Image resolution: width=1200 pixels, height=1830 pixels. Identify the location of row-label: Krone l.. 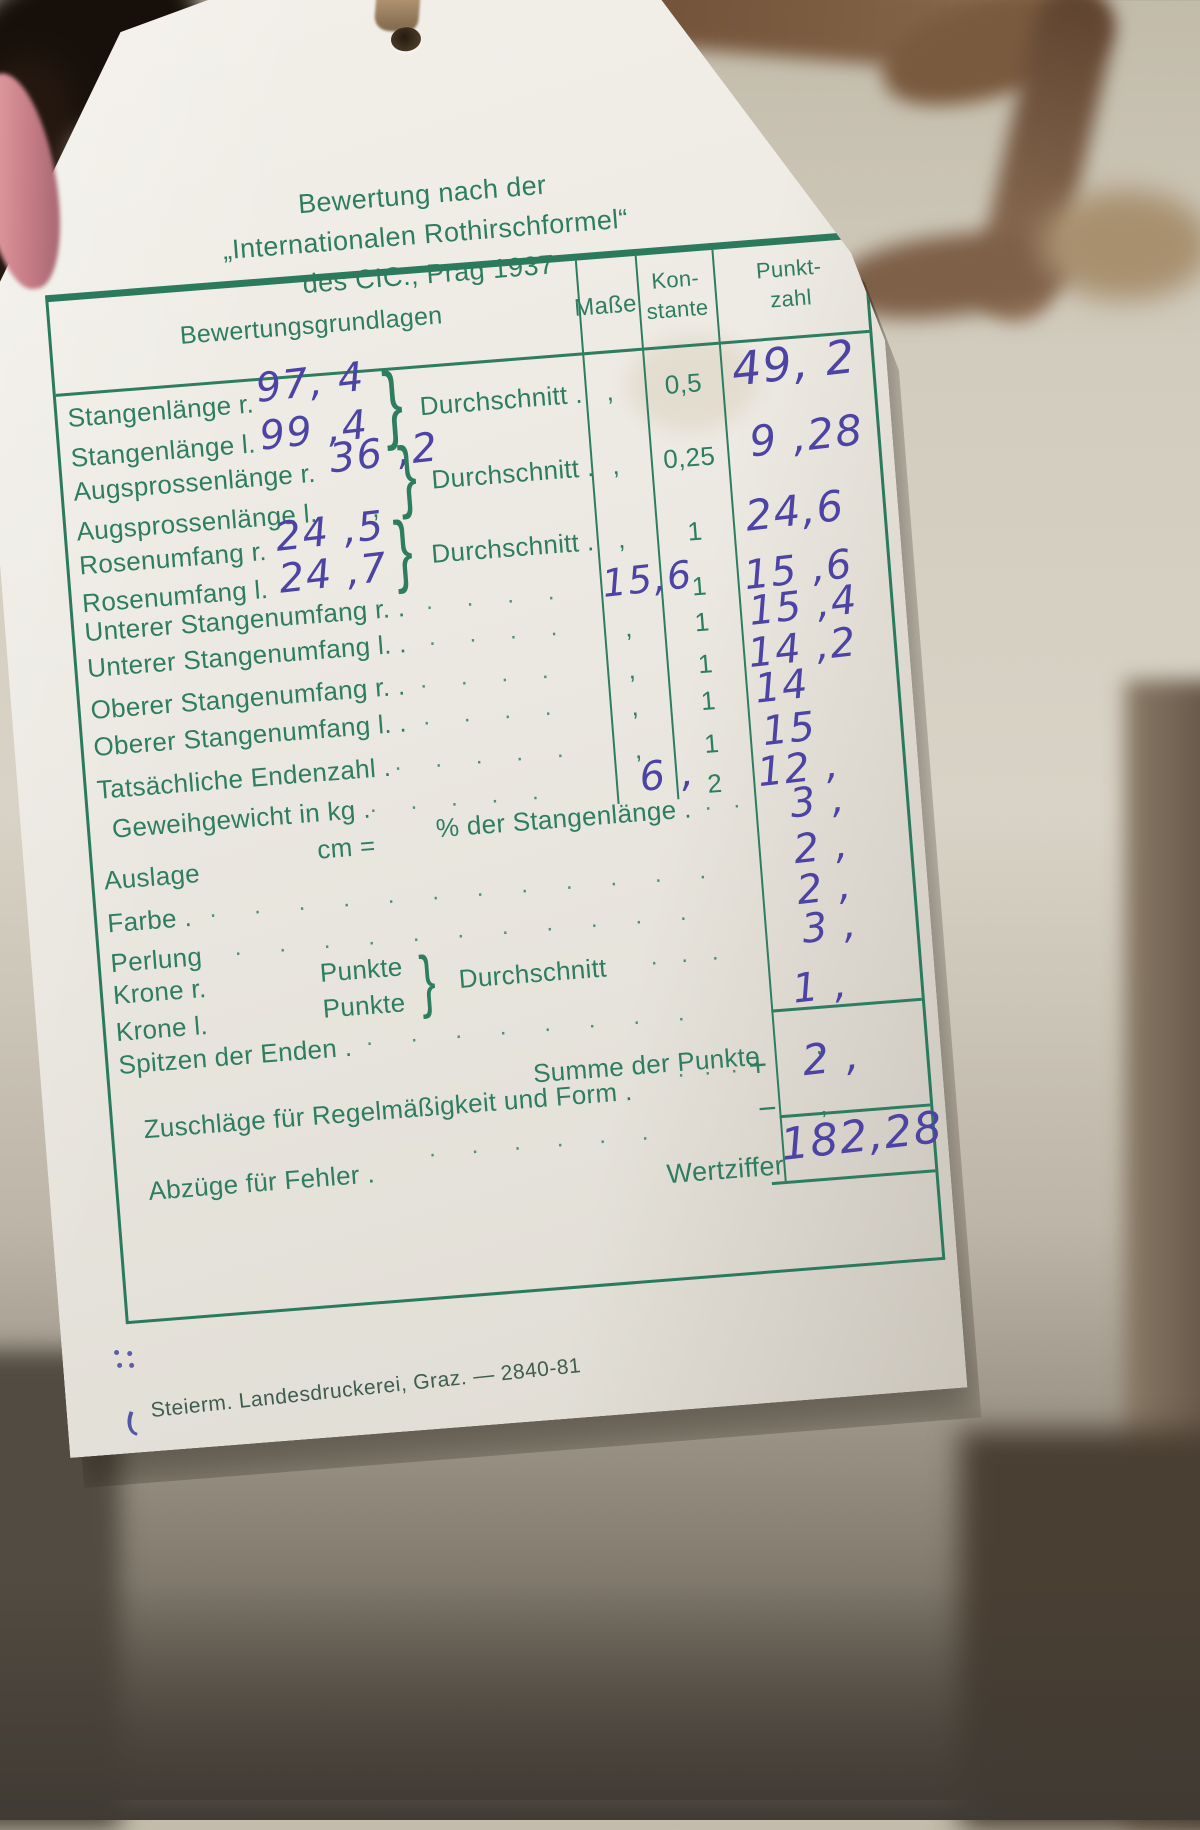
(161, 1028).